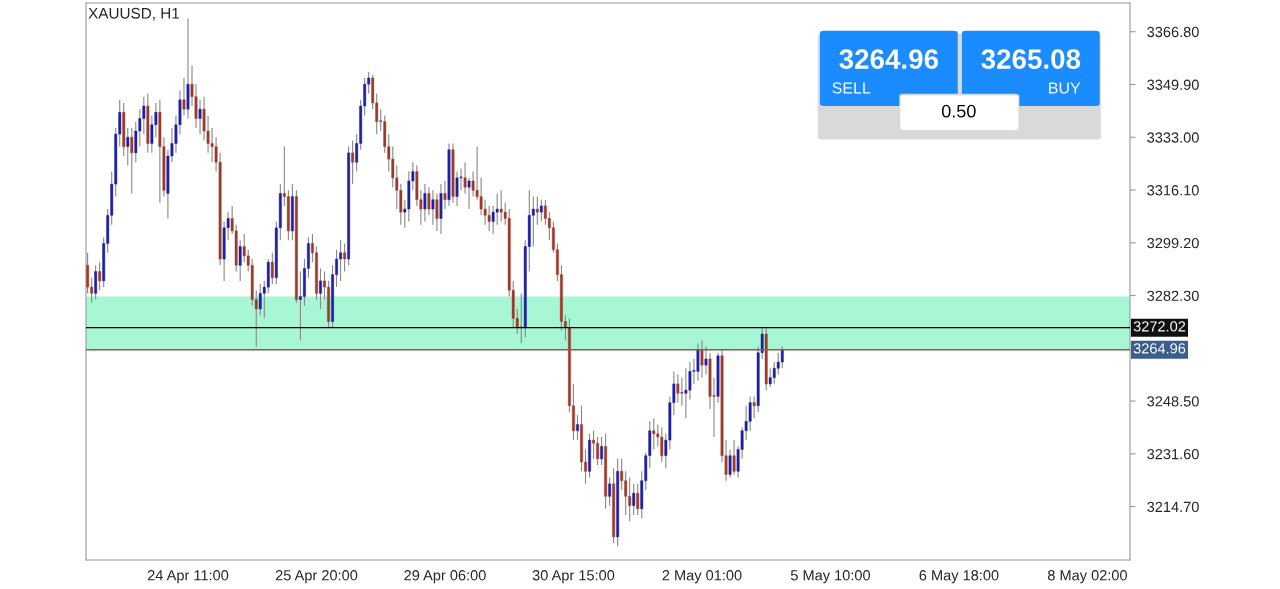 This screenshot has height=589, width=1280. What do you see at coordinates (959, 577) in the screenshot?
I see `x-tick-label: 6 May 18:00` at bounding box center [959, 577].